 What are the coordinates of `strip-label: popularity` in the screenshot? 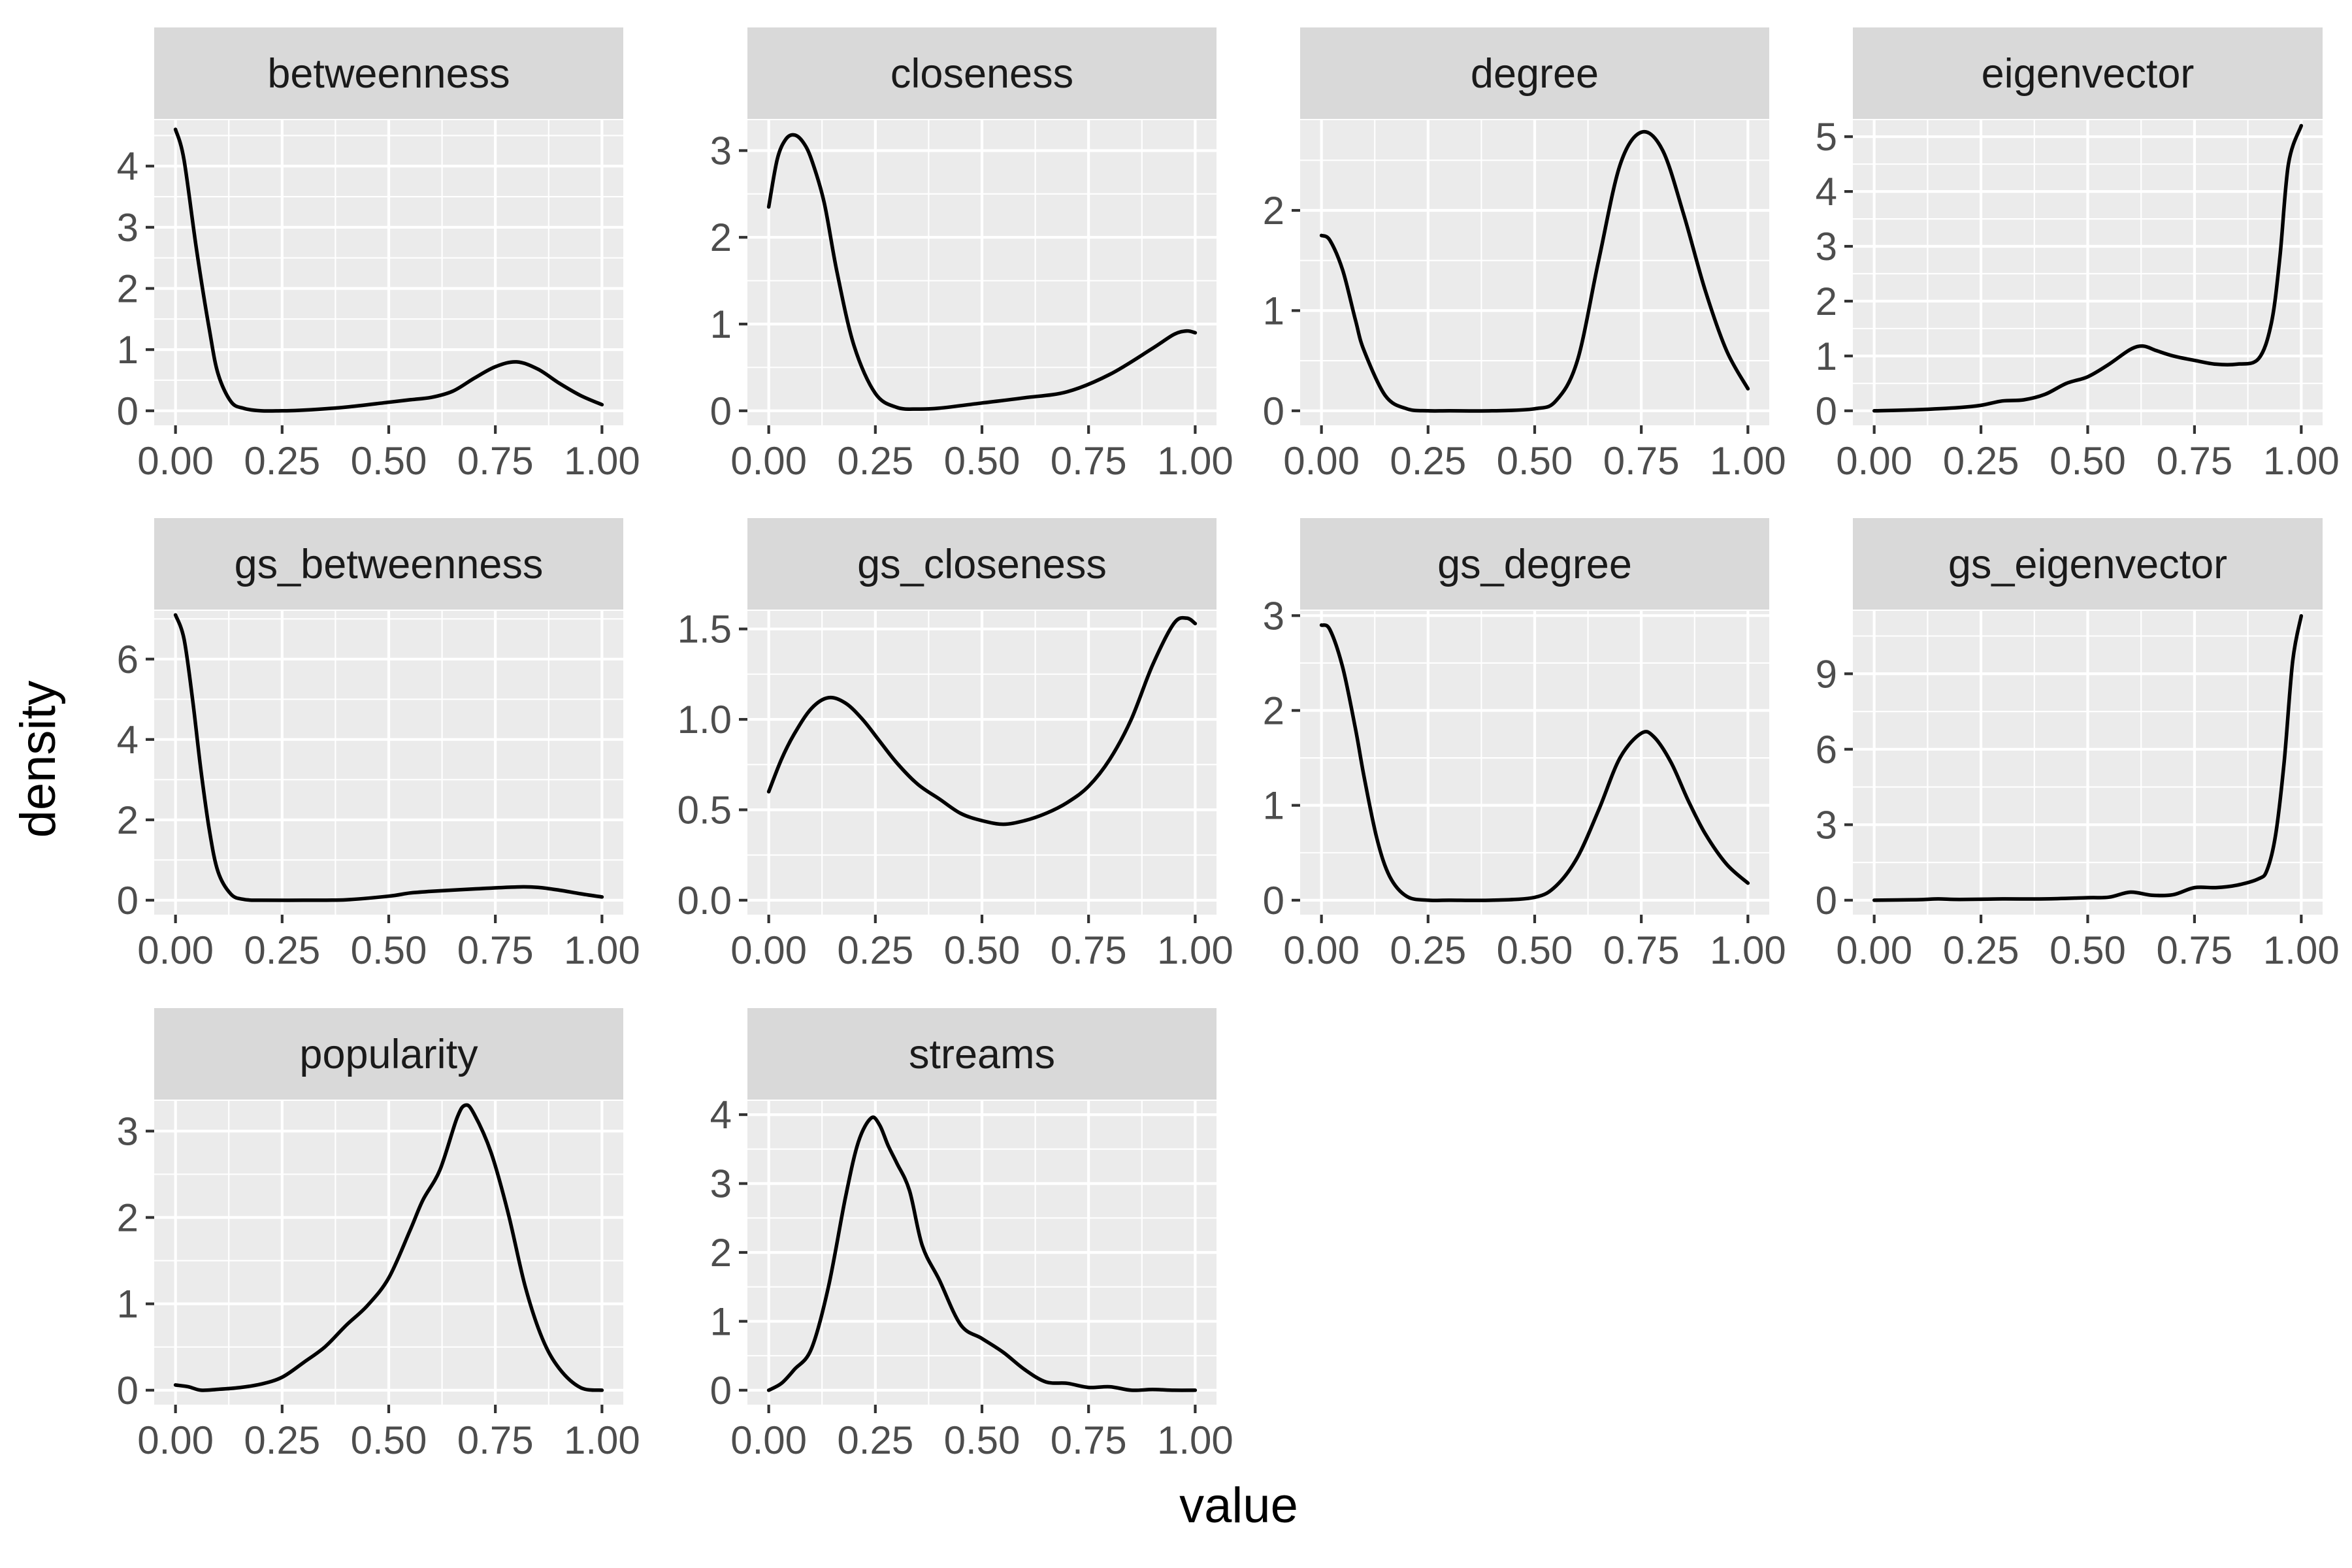 It's located at (388, 1054).